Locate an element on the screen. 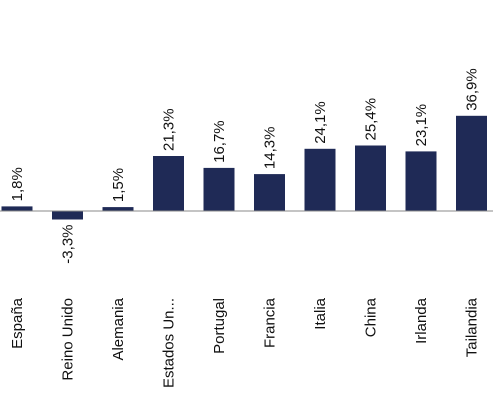 Image resolution: width=493 pixels, height=409 pixels. bar-espana is located at coordinates (17, 208).